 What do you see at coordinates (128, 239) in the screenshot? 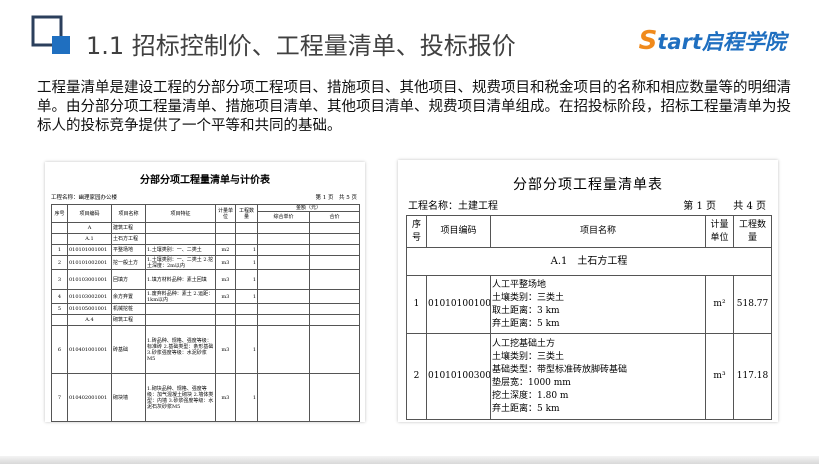
I see `table-cell: 土石方工程` at bounding box center [128, 239].